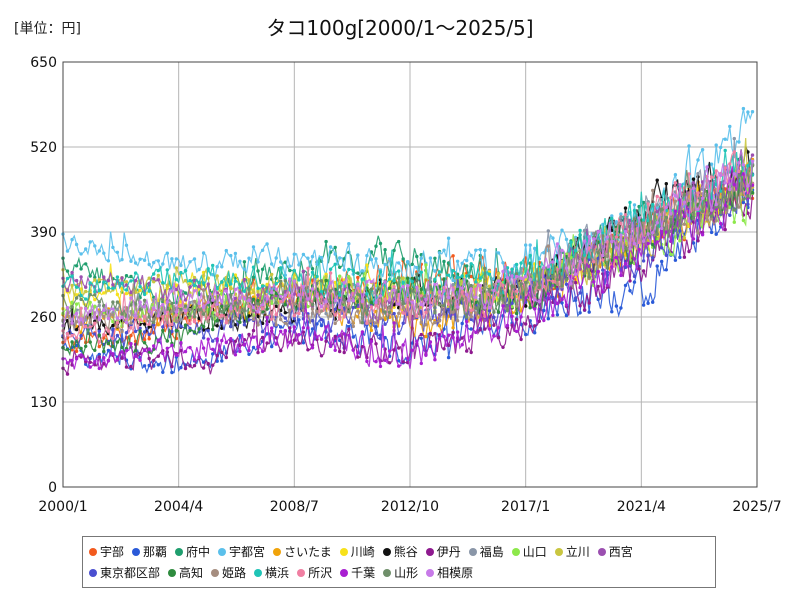 The width and height of the screenshot is (800, 600). I want to click on x-tick-label: 2021/4, so click(641, 507).